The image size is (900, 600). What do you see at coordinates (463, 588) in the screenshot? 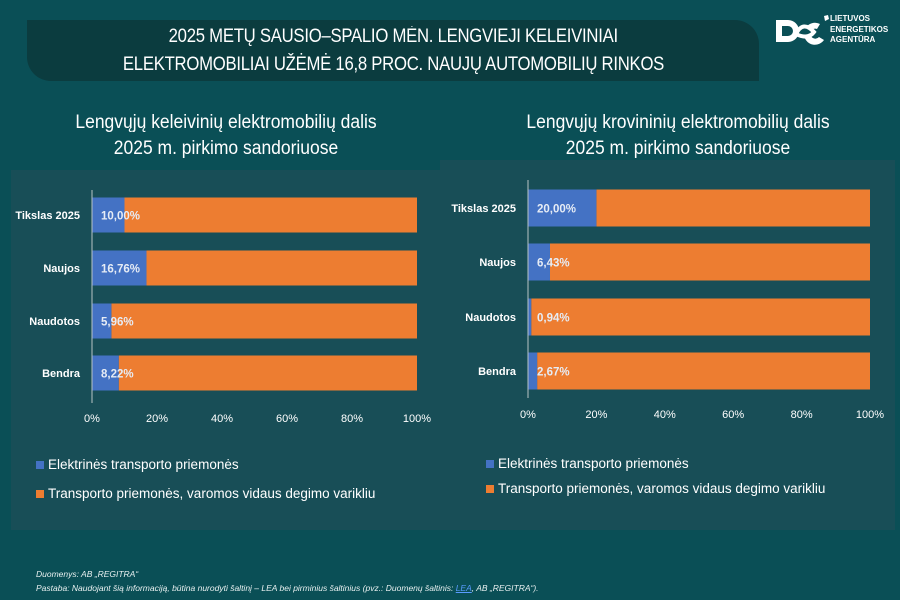
I see `lea-link: LEA` at bounding box center [463, 588].